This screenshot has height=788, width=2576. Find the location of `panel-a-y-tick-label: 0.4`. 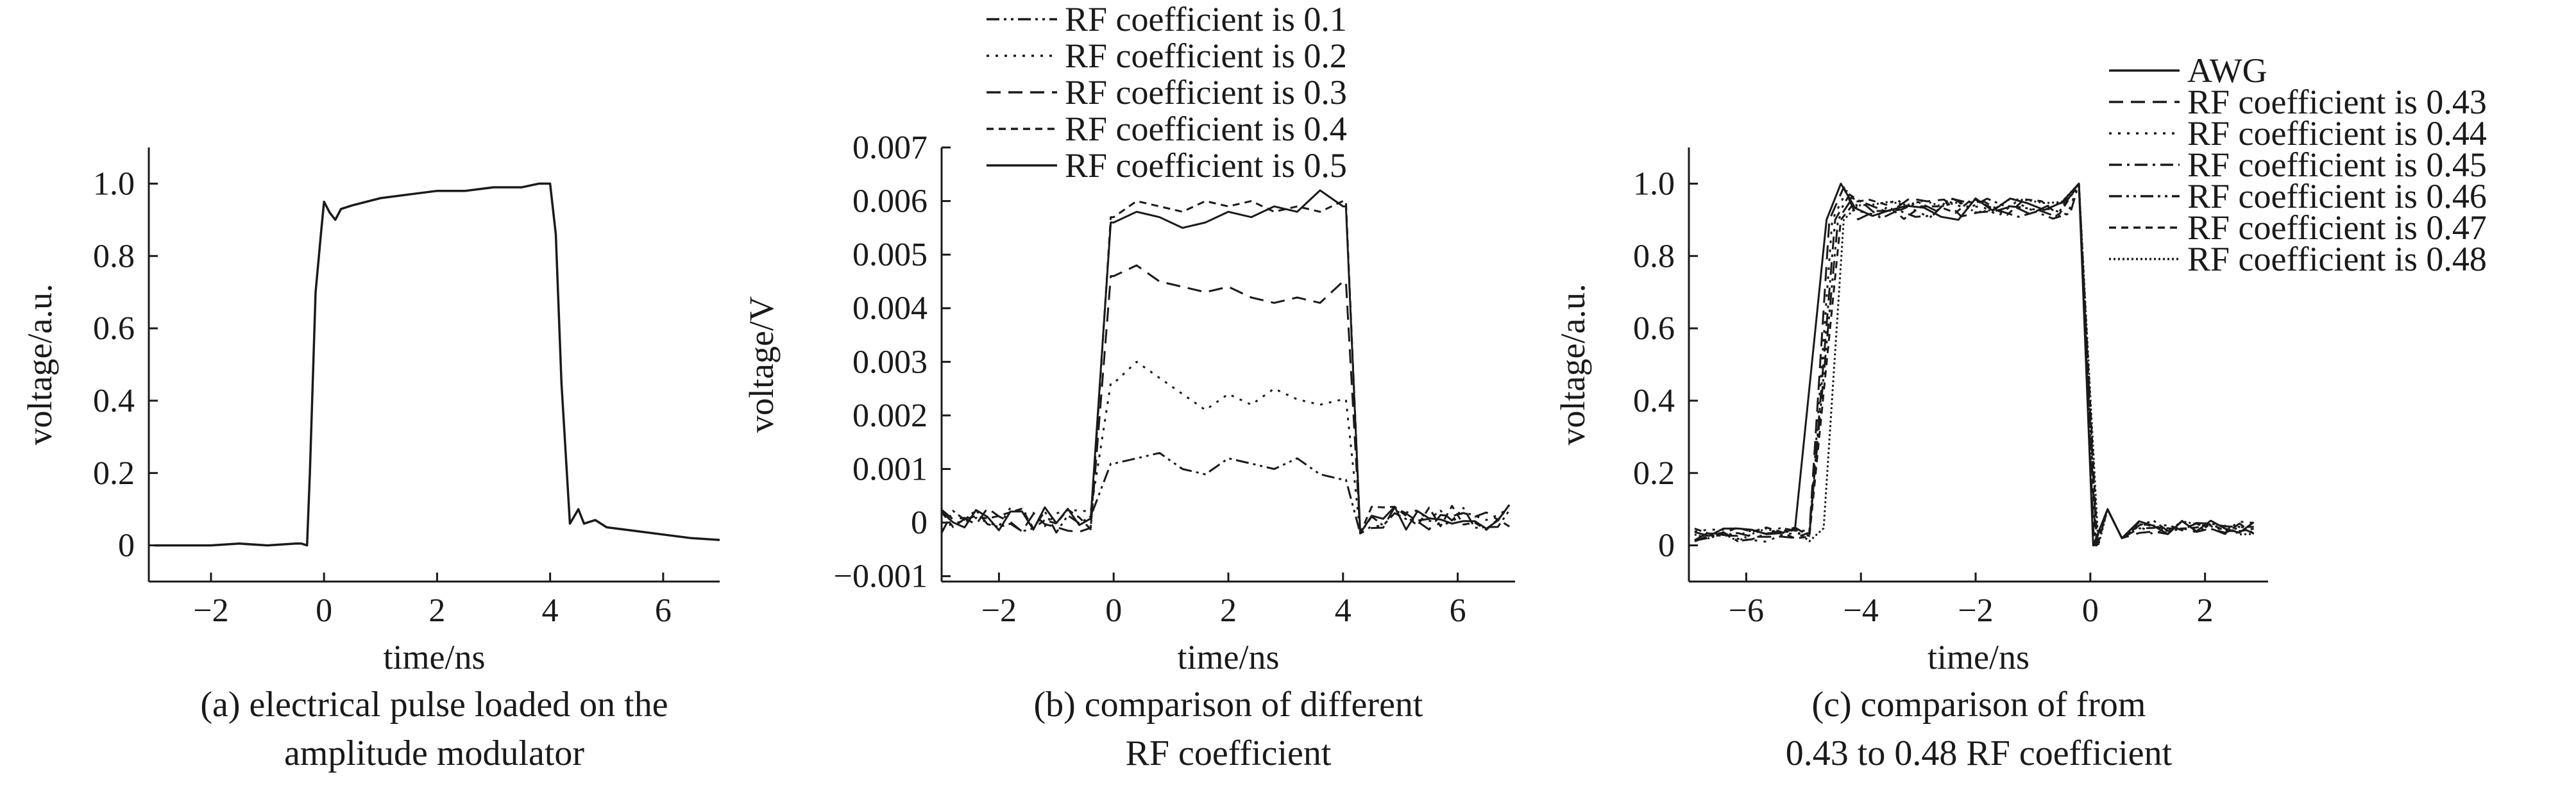

panel-a-y-tick-label: 0.4 is located at coordinates (114, 401).